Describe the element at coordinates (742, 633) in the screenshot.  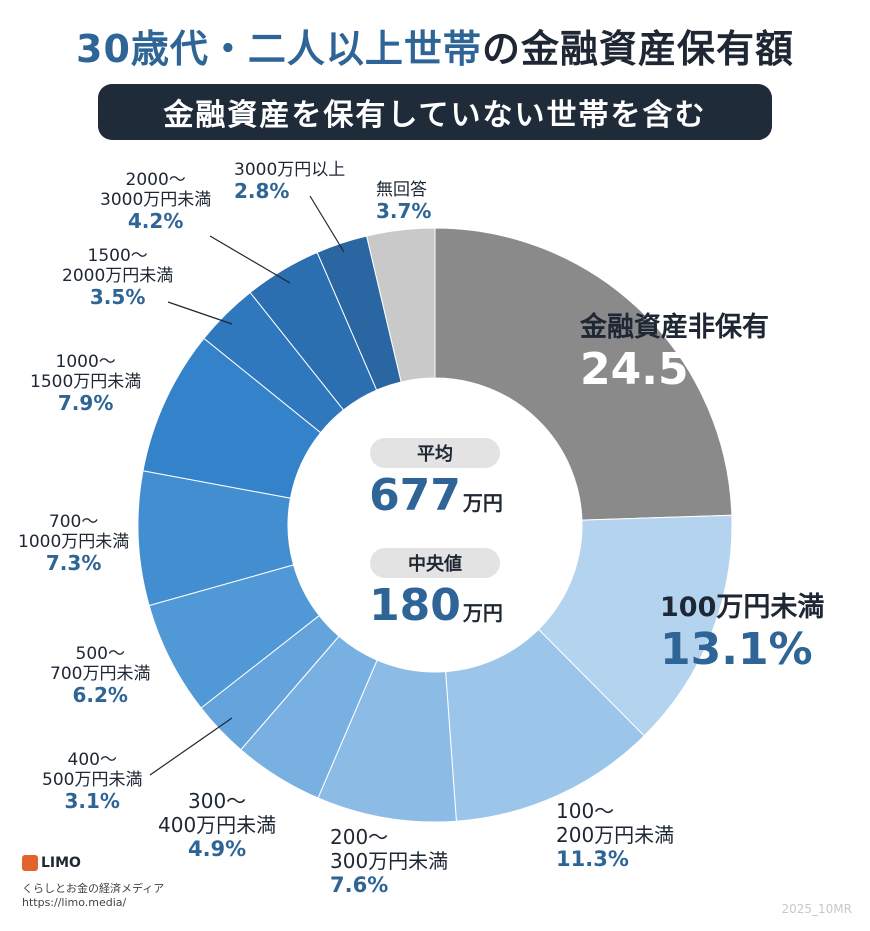
I see `label-under-100: 100万円未満 13.1%` at that location.